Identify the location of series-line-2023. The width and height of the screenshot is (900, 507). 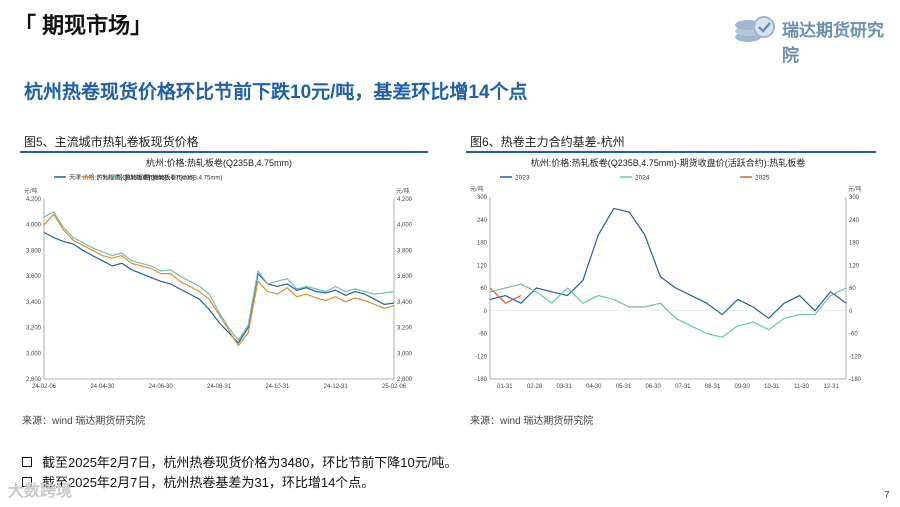
(668, 263).